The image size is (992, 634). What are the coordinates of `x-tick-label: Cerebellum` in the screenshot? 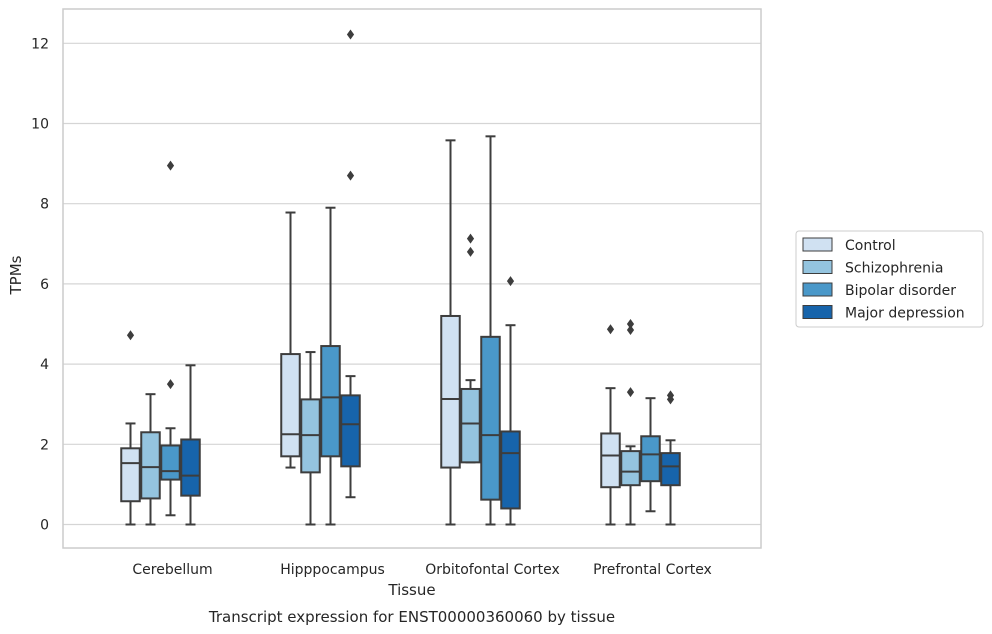 It's located at (172, 570).